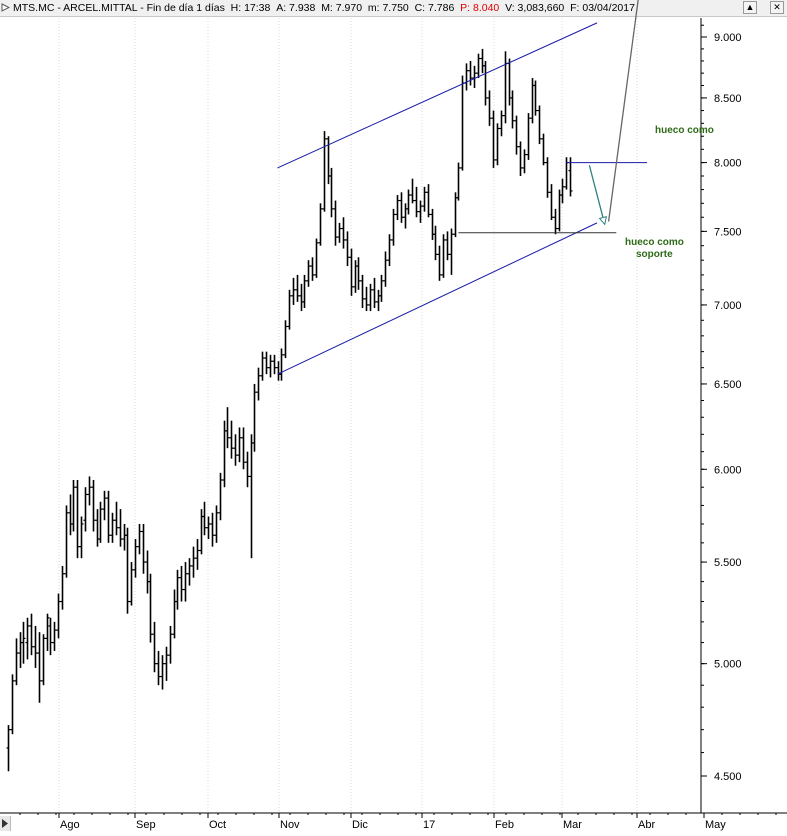  I want to click on close-button: ✕, so click(777, 7).